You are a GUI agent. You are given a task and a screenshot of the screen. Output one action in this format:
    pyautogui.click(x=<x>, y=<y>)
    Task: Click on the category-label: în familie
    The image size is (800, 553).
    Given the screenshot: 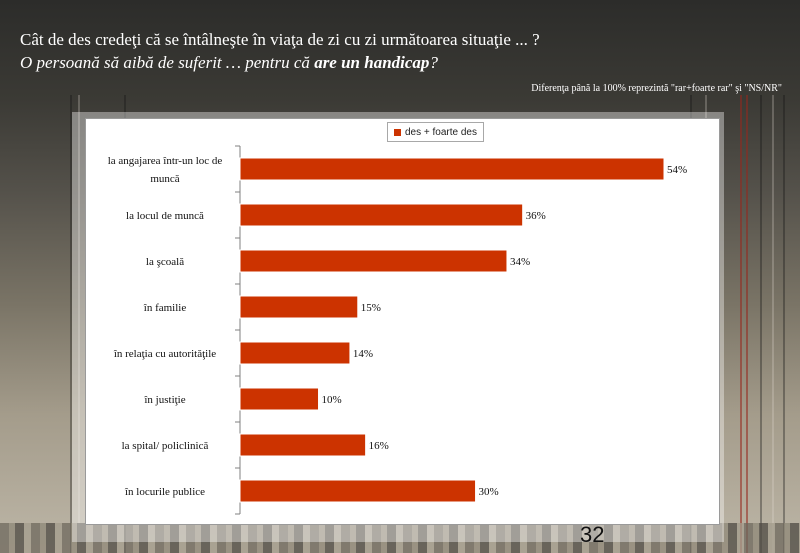 What is the action you would take?
    pyautogui.click(x=165, y=308)
    